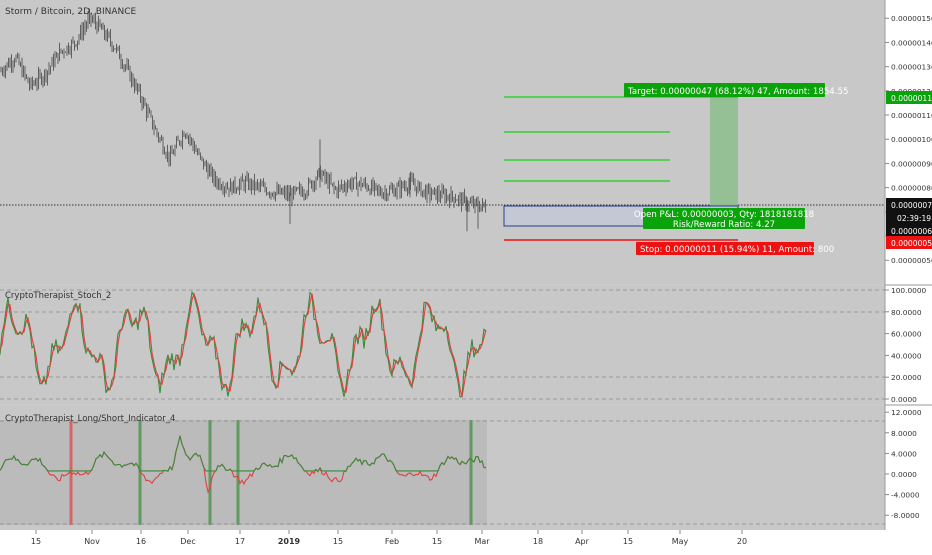 This screenshot has width=932, height=555. Describe the element at coordinates (905, 495) in the screenshot. I see `ls-tick-label: -4.0000` at that location.